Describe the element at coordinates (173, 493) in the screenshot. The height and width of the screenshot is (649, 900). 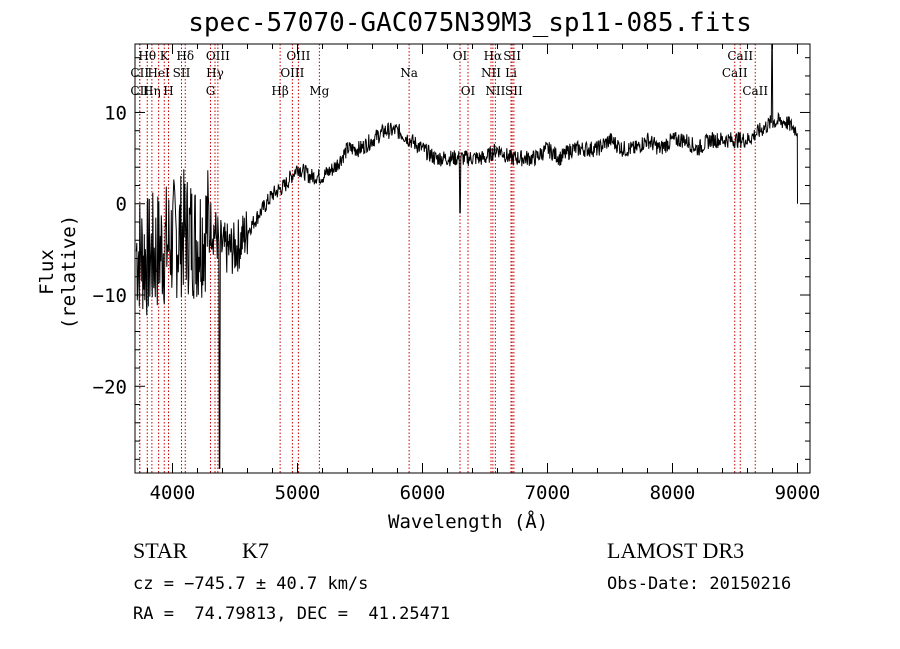
I see `x-tick-label: 4000` at that location.